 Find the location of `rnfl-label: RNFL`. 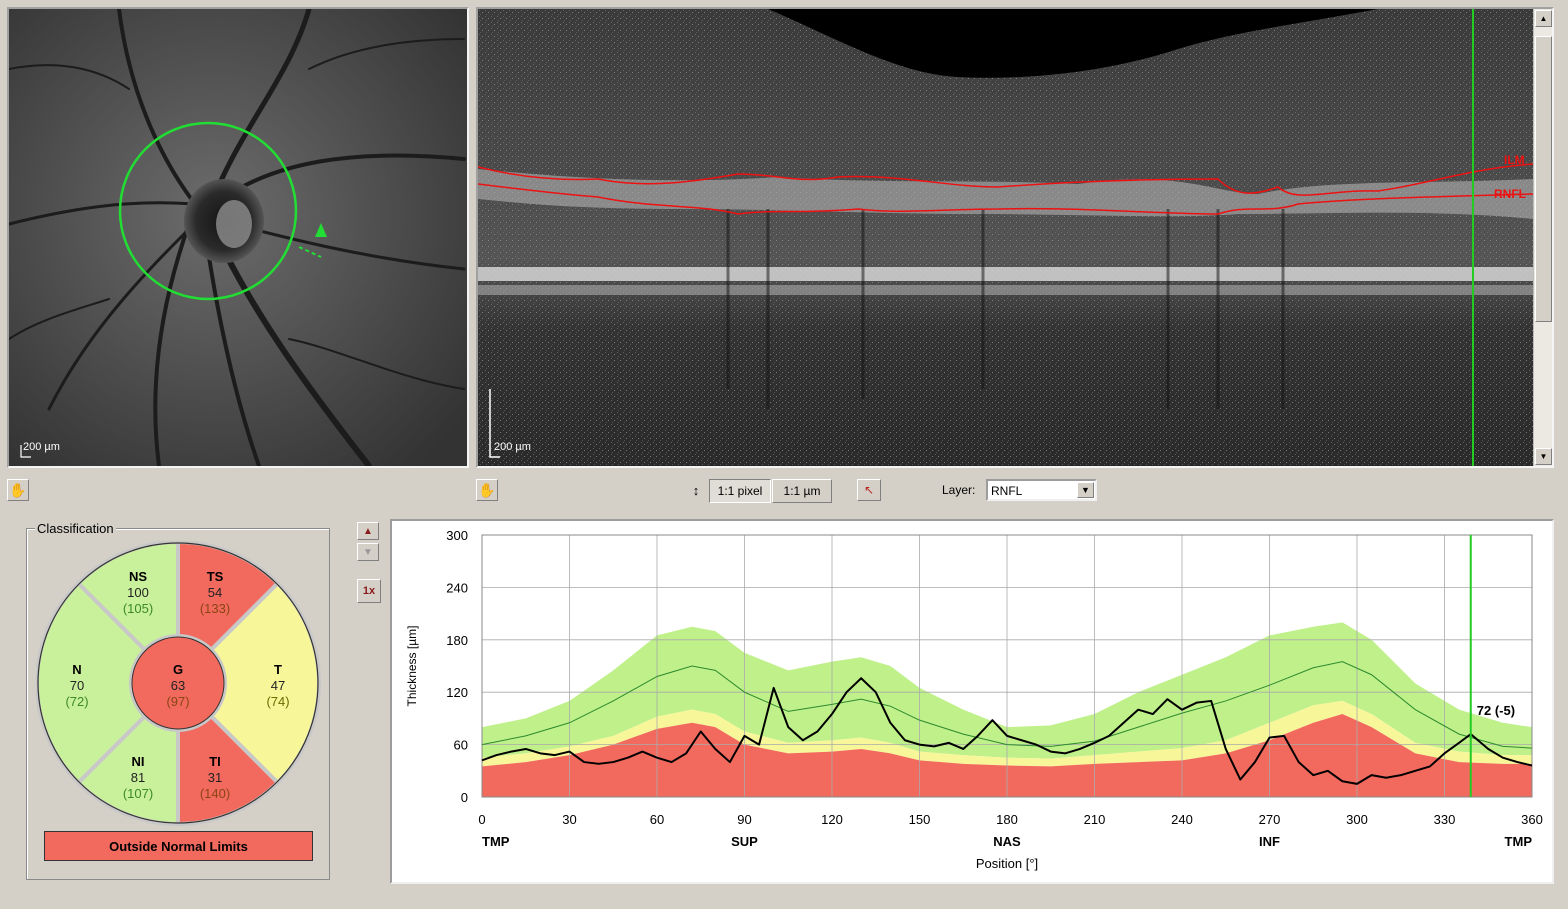

rnfl-label: RNFL is located at coordinates (1510, 194).